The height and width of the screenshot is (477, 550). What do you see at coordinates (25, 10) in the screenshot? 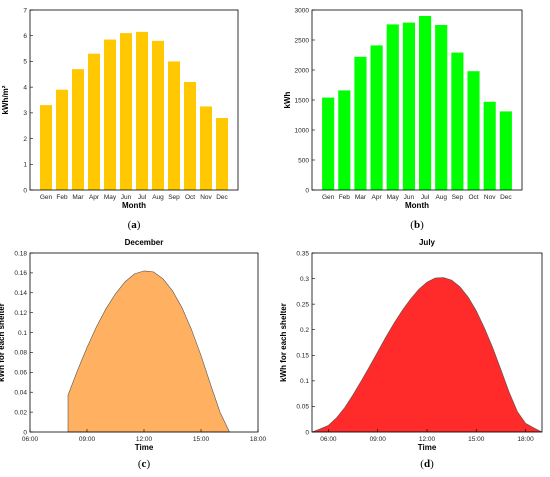
I see `y-tick-label: 7` at bounding box center [25, 10].